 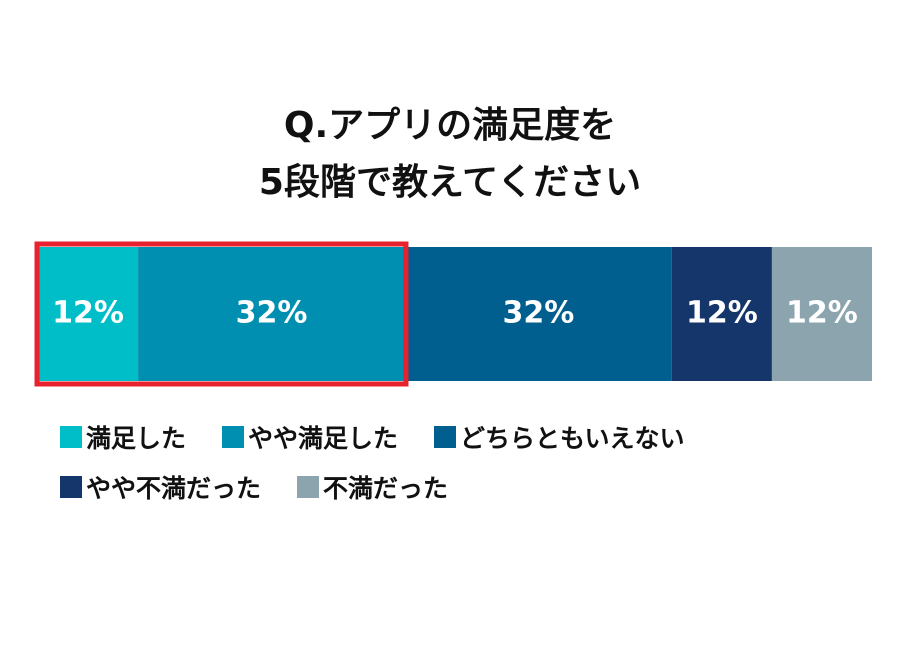 I want to click on legend-label: やや不満だった, so click(x=174, y=488).